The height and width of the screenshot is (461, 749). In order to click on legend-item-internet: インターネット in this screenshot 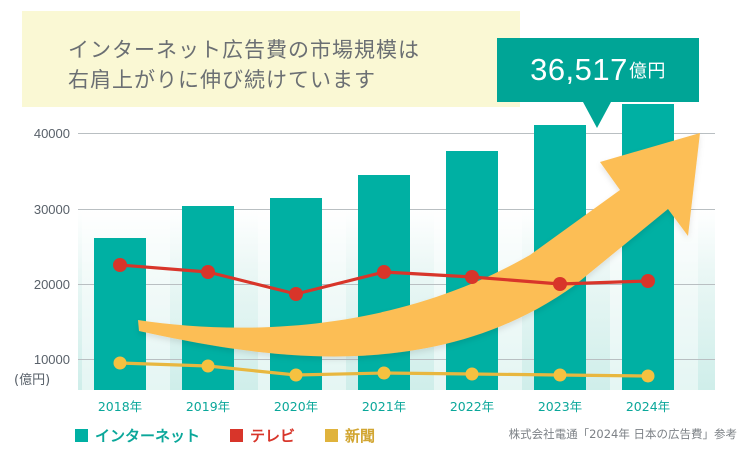, I will do `click(137, 435)`.